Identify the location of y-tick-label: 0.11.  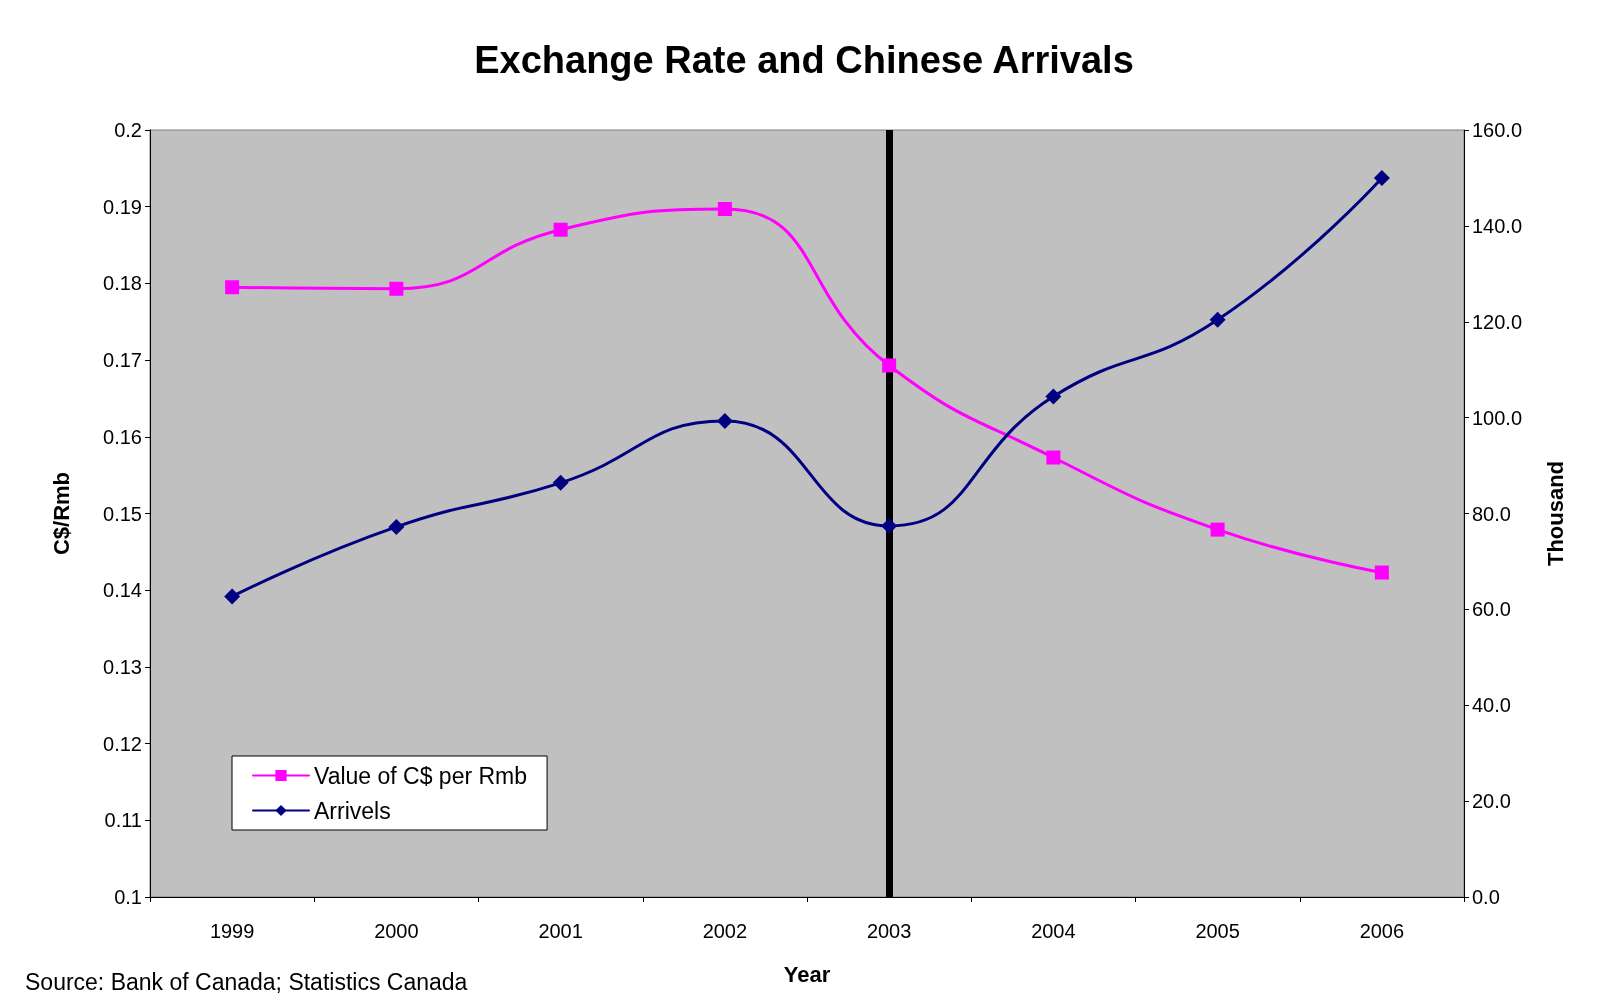
(123, 820).